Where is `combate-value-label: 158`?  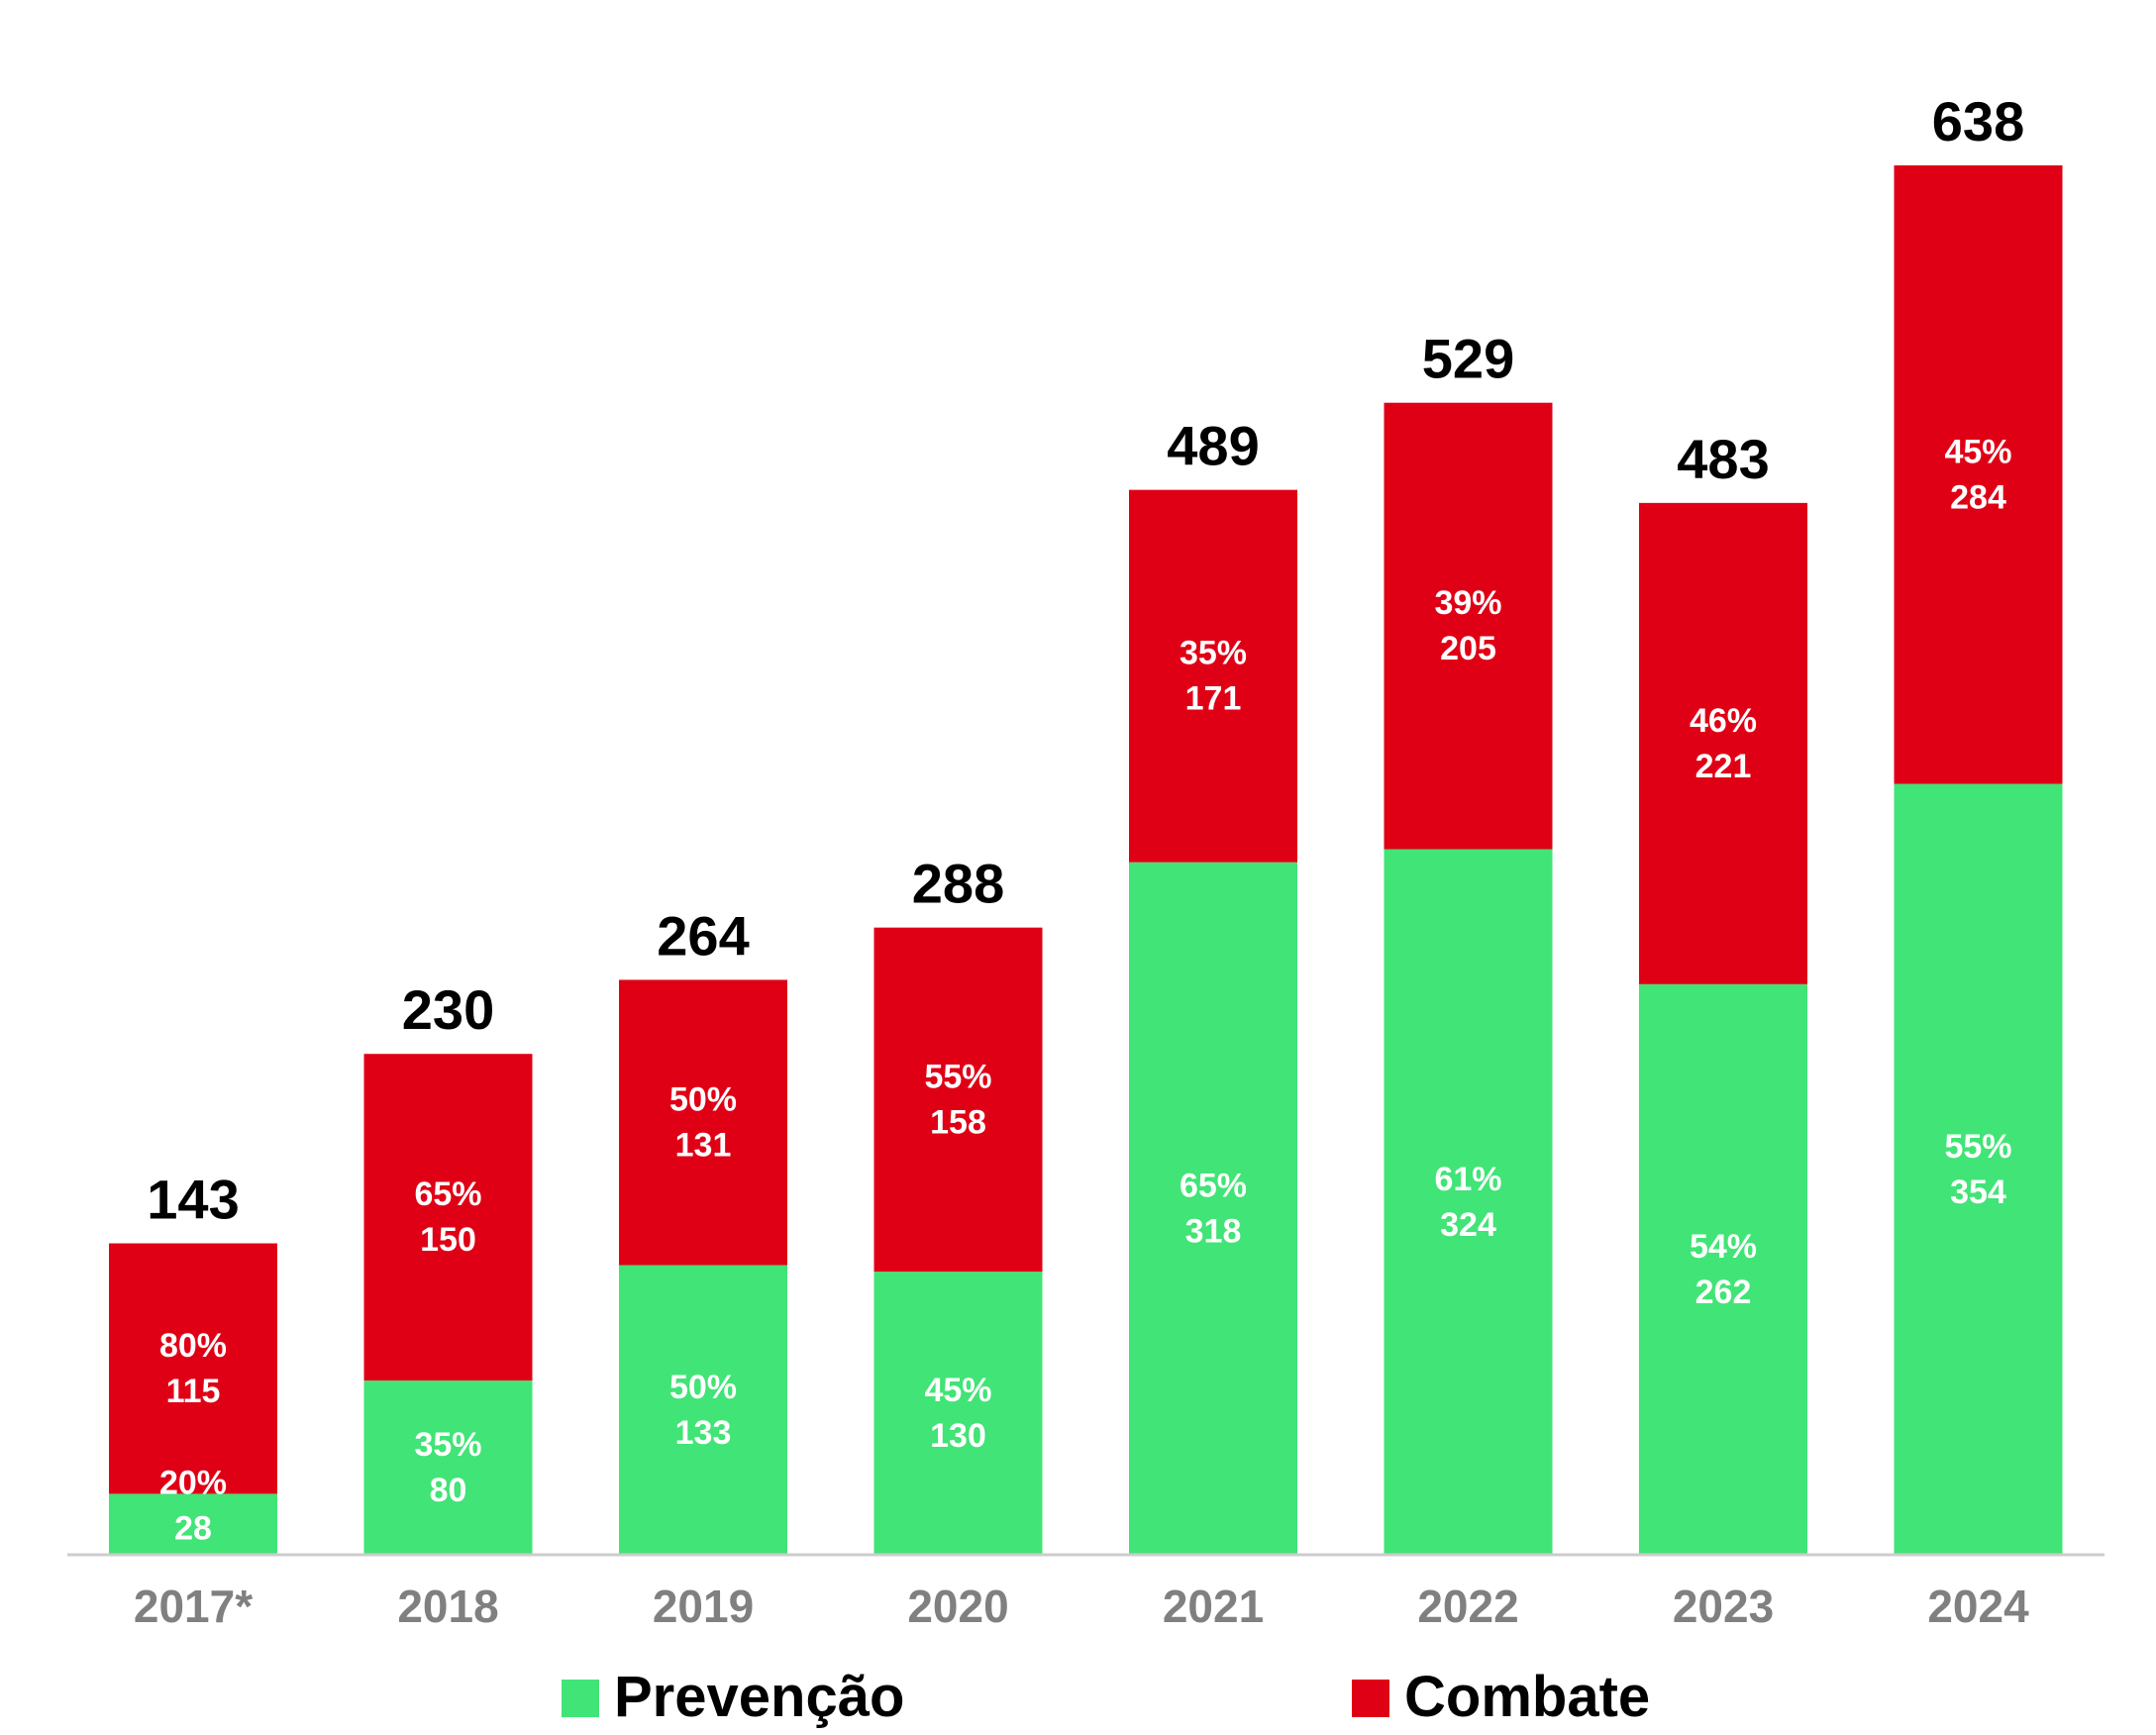 combate-value-label: 158 is located at coordinates (958, 1122).